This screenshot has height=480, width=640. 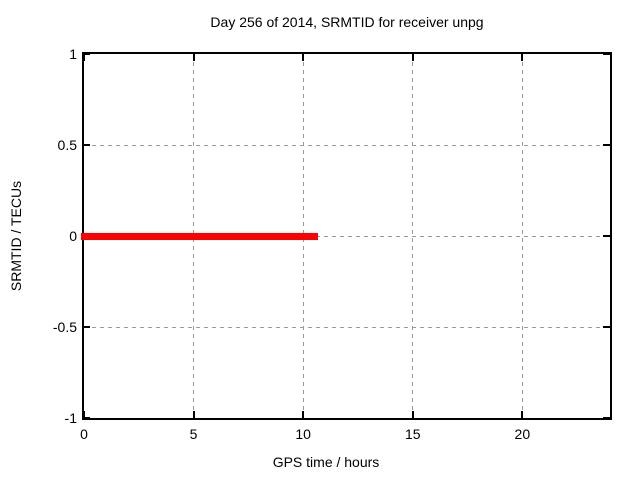 What do you see at coordinates (303, 434) in the screenshot?
I see `x-tick-label: 10` at bounding box center [303, 434].